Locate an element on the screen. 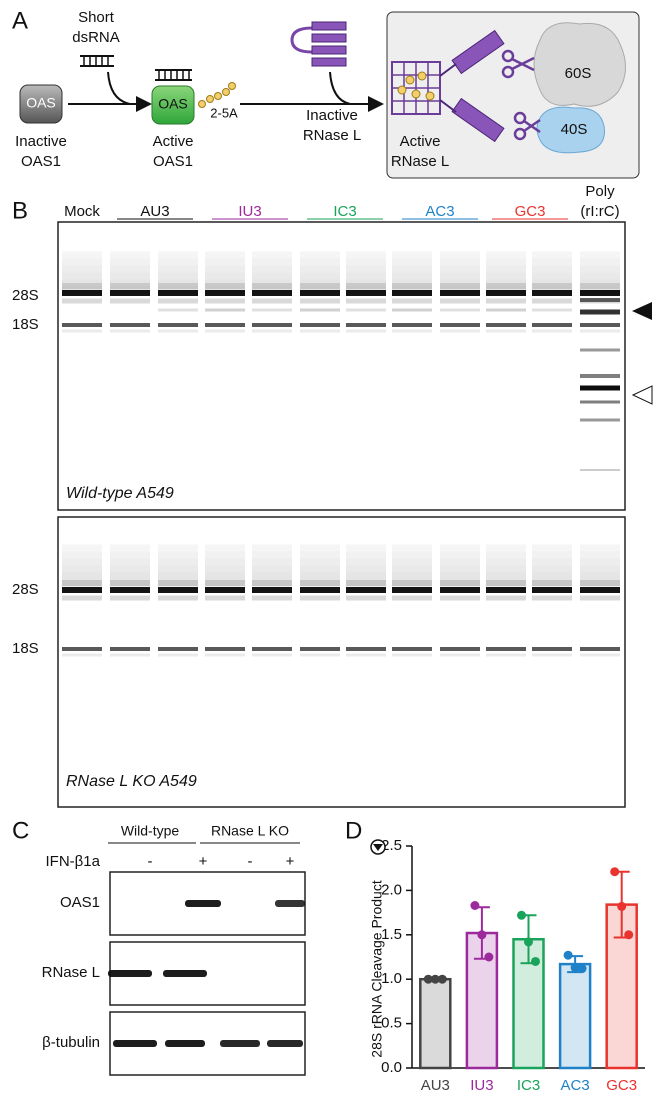  oas-box is located at coordinates (173, 105).